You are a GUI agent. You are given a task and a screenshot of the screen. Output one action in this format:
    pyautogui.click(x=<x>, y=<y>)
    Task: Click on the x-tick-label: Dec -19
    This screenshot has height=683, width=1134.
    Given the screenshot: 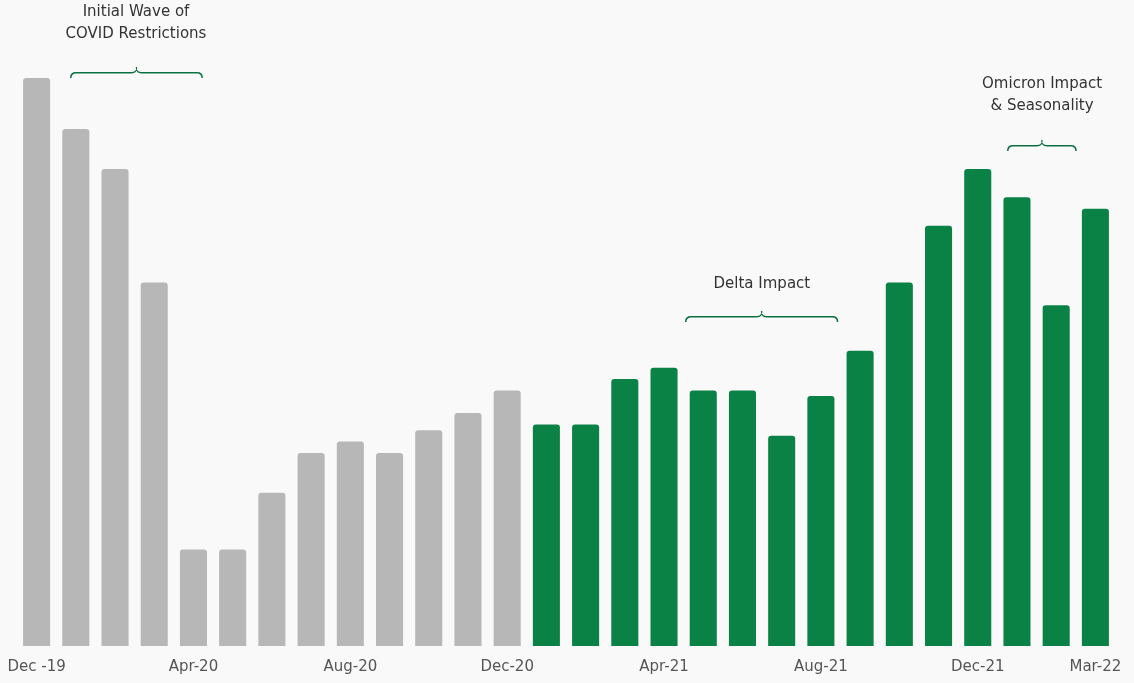 What is the action you would take?
    pyautogui.click(x=36, y=665)
    